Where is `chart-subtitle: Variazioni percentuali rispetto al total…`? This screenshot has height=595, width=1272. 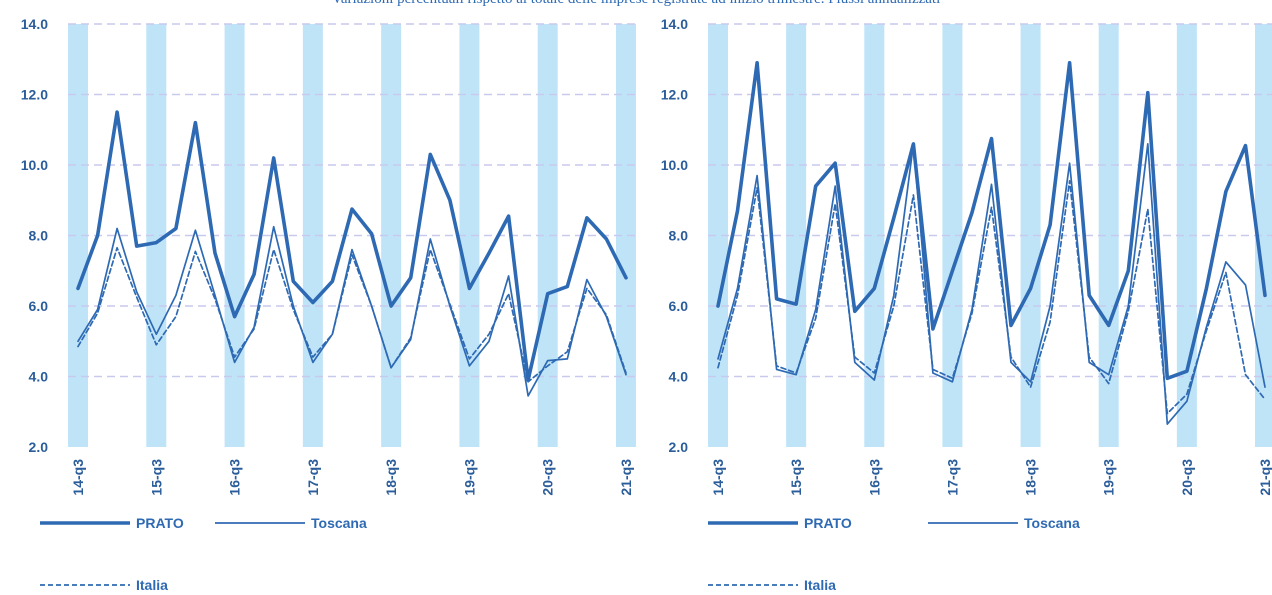 chart-subtitle: Variazioni percentuali rispetto al total… is located at coordinates (636, 4).